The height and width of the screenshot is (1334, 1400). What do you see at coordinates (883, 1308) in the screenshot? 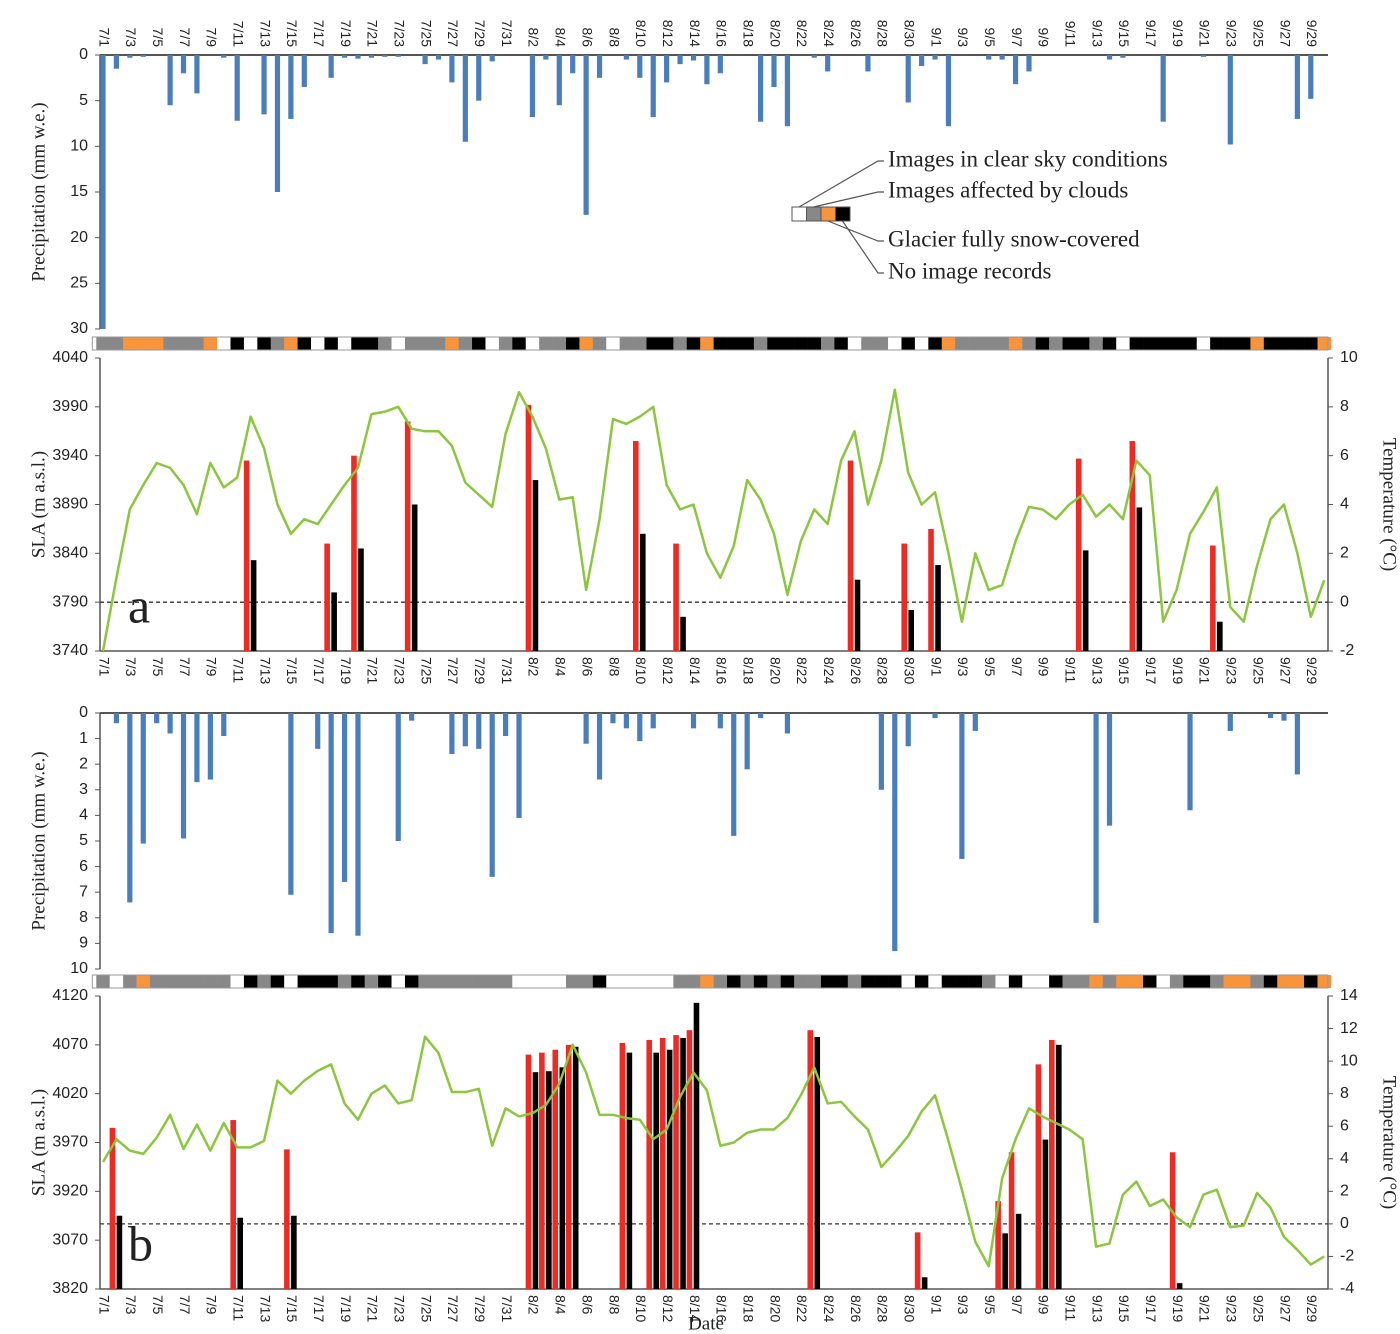
I see `x-tick-label: 8/28` at bounding box center [883, 1308].